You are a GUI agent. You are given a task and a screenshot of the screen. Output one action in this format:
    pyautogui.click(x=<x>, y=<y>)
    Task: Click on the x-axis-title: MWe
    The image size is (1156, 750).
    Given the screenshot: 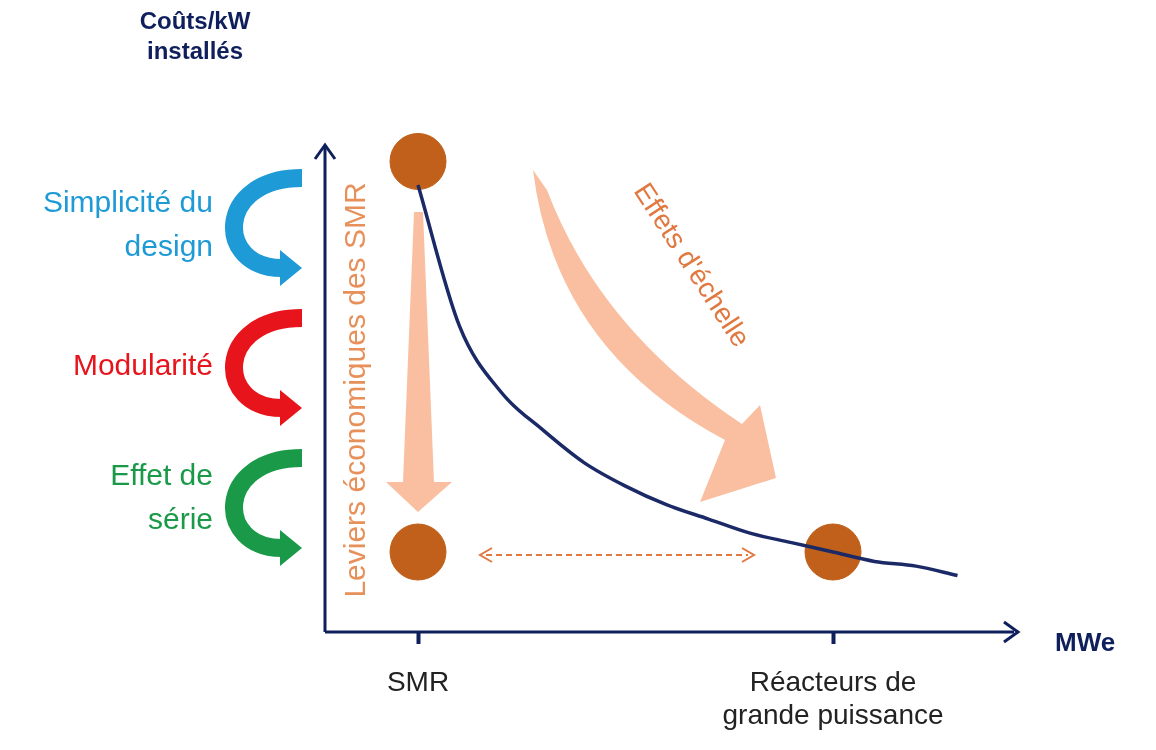 What is the action you would take?
    pyautogui.click(x=1085, y=642)
    